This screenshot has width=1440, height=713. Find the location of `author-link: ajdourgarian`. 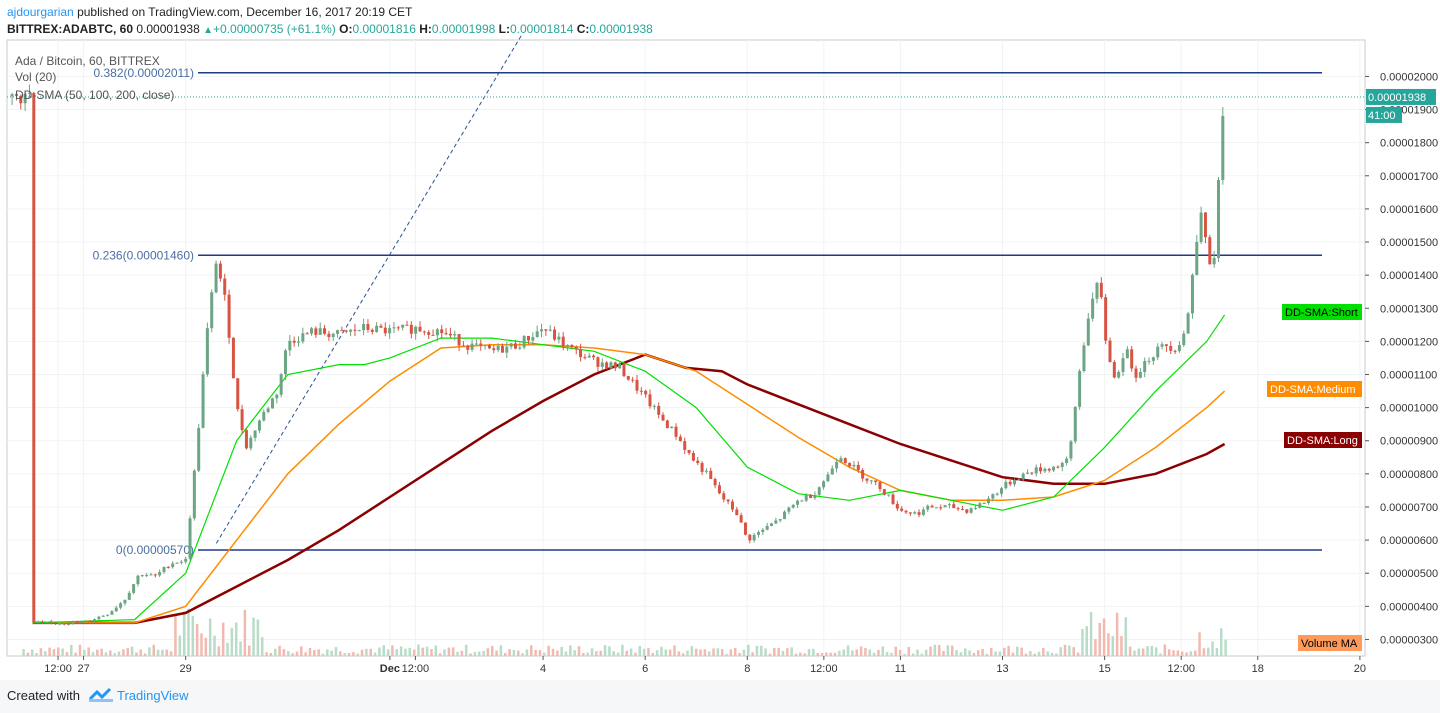

author-link: ajdourgarian is located at coordinates (40, 12).